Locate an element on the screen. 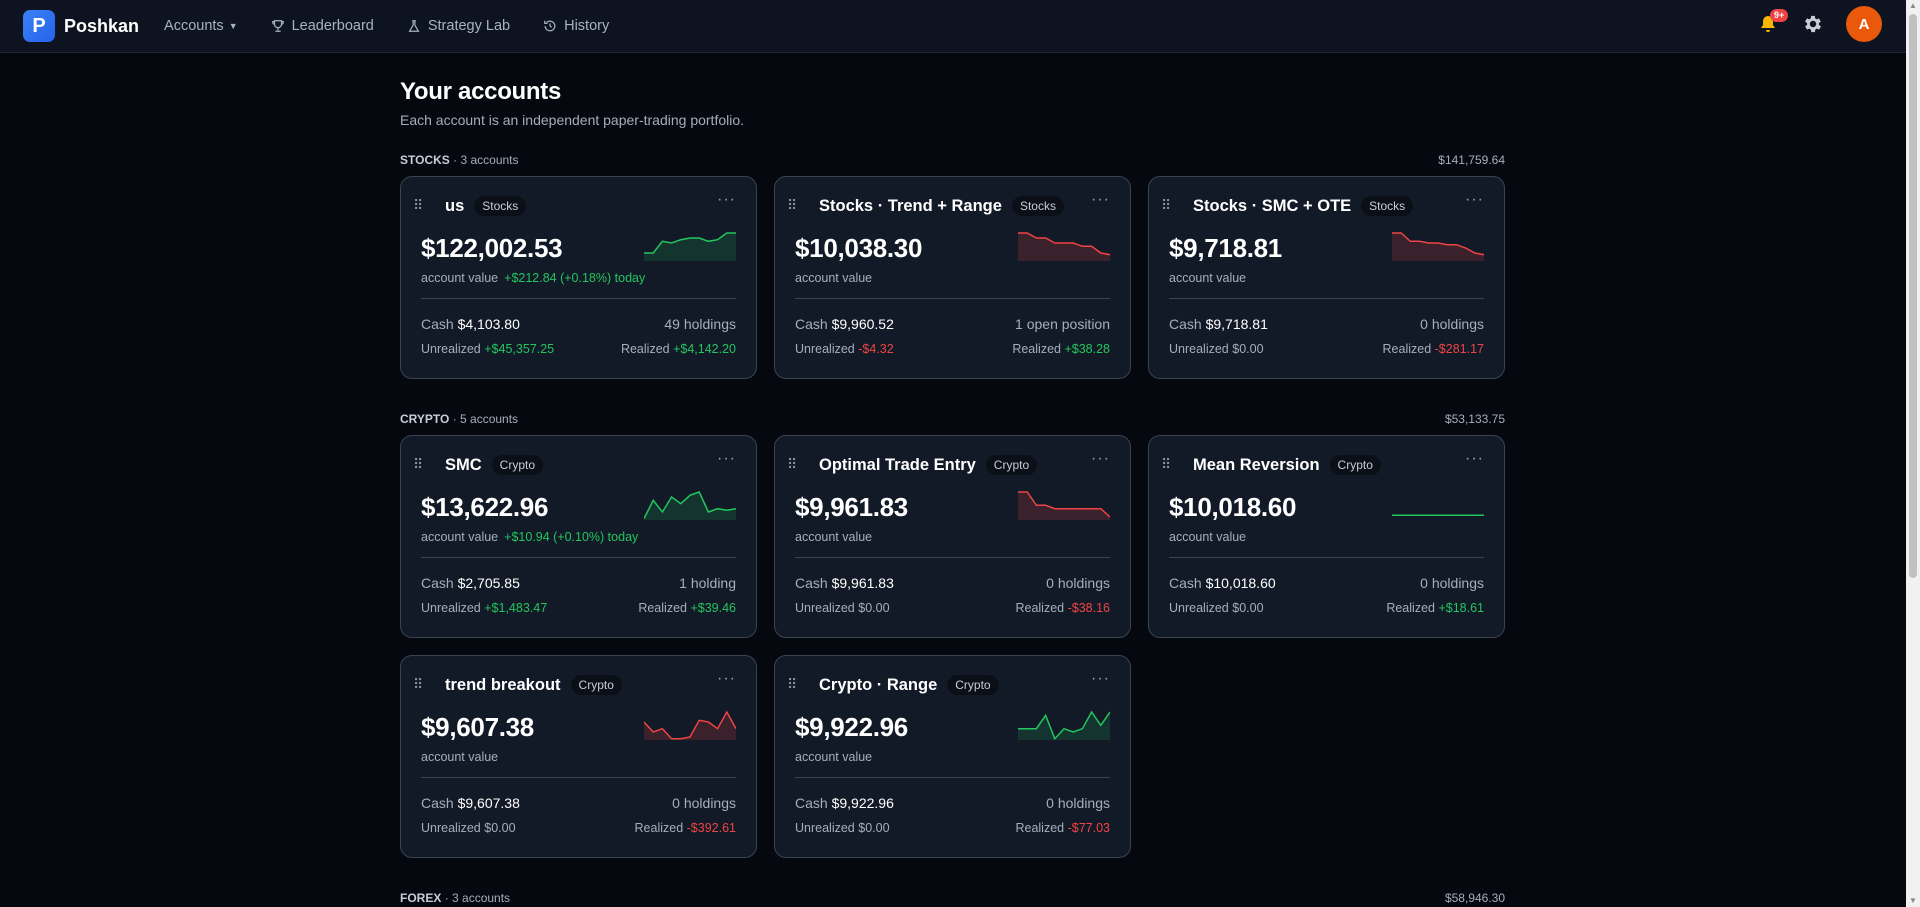  card-divider is located at coordinates (952, 557).